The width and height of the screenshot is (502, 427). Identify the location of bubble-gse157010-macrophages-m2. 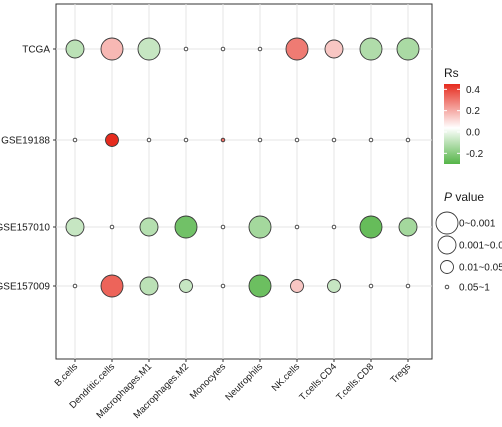
(186, 227).